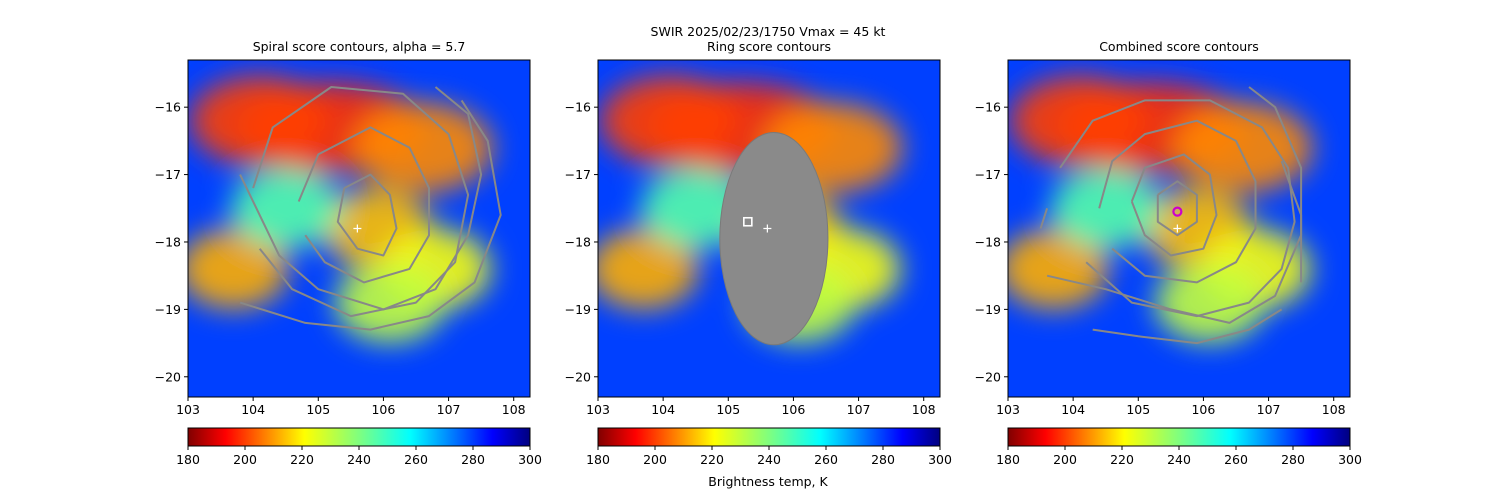  I want to click on combined-center-marker, so click(1177, 211).